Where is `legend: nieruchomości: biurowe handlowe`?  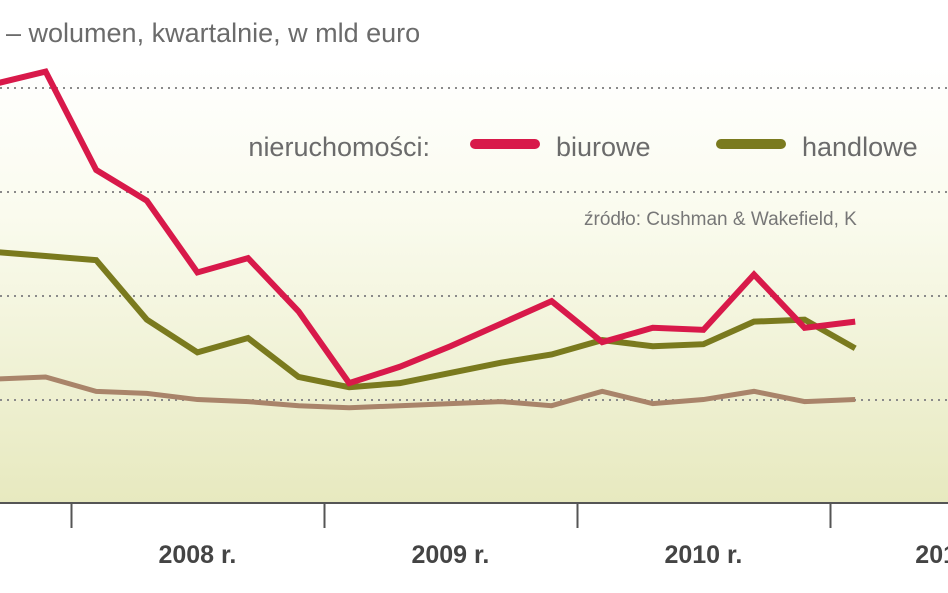
legend: nieruchomości: biurowe handlowe is located at coordinates (582, 147).